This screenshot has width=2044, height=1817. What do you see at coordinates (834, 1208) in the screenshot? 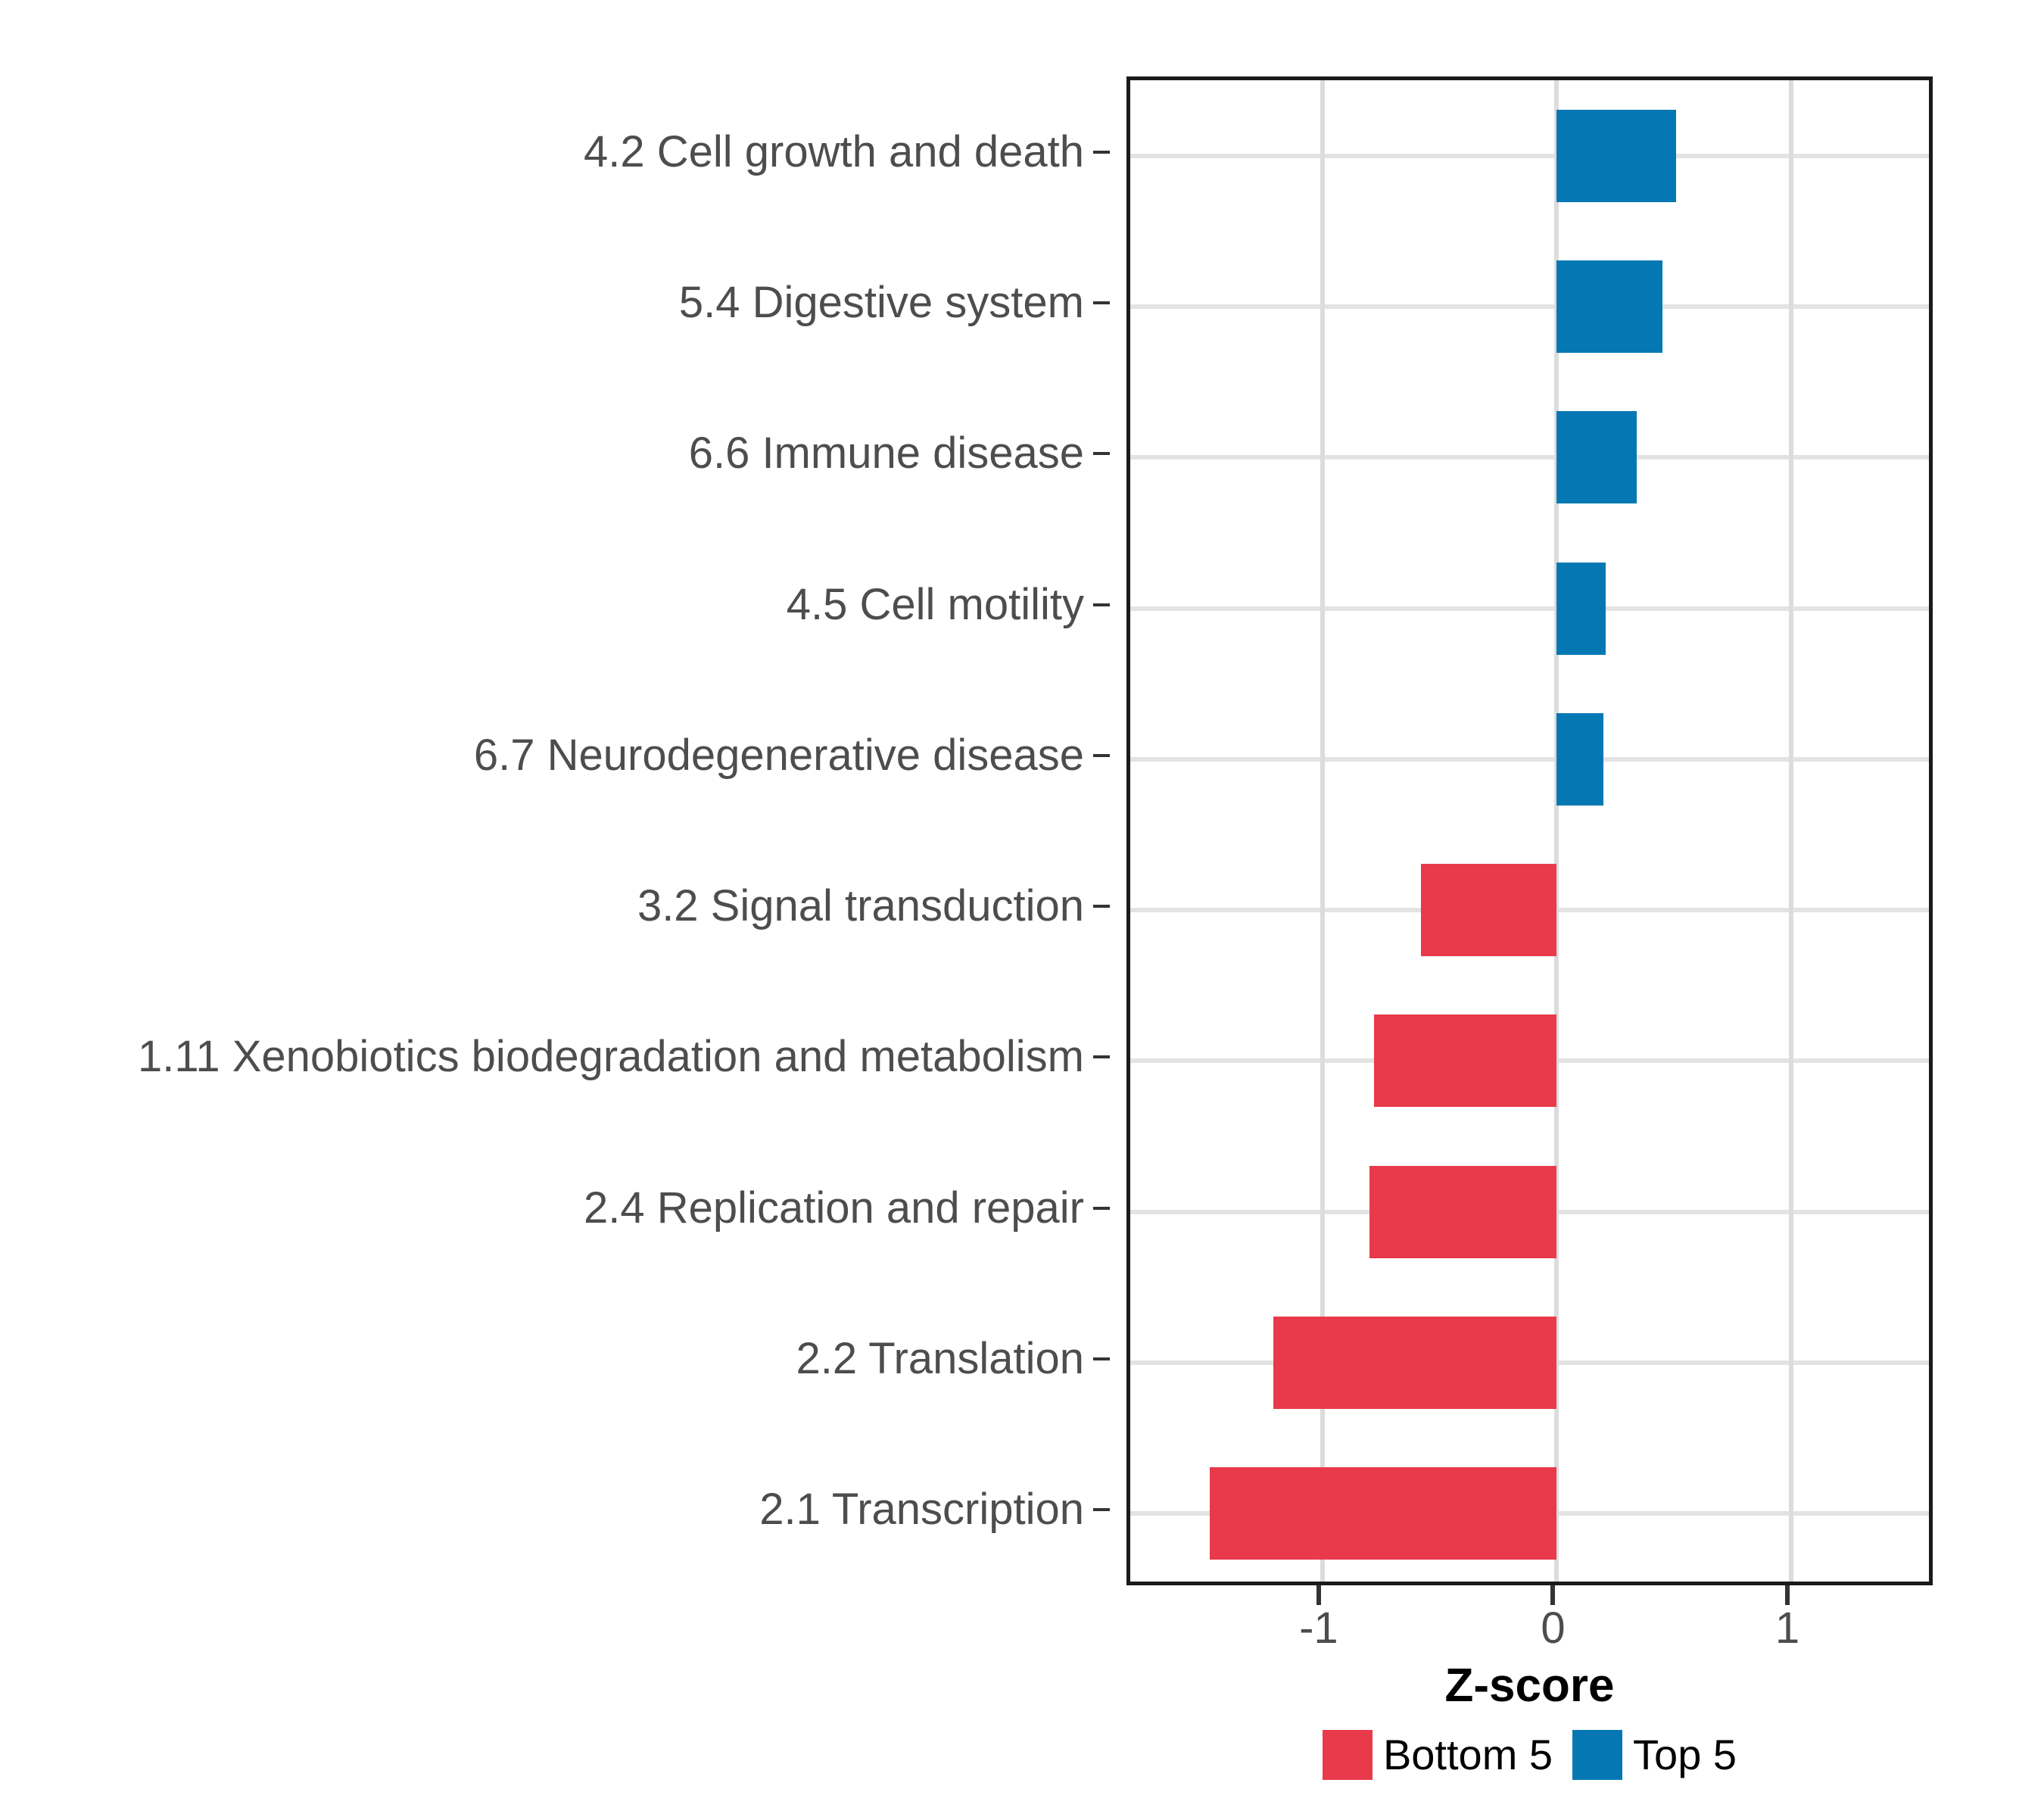
I see `y-axis-tick-label: 2.4 Replication and repair` at bounding box center [834, 1208].